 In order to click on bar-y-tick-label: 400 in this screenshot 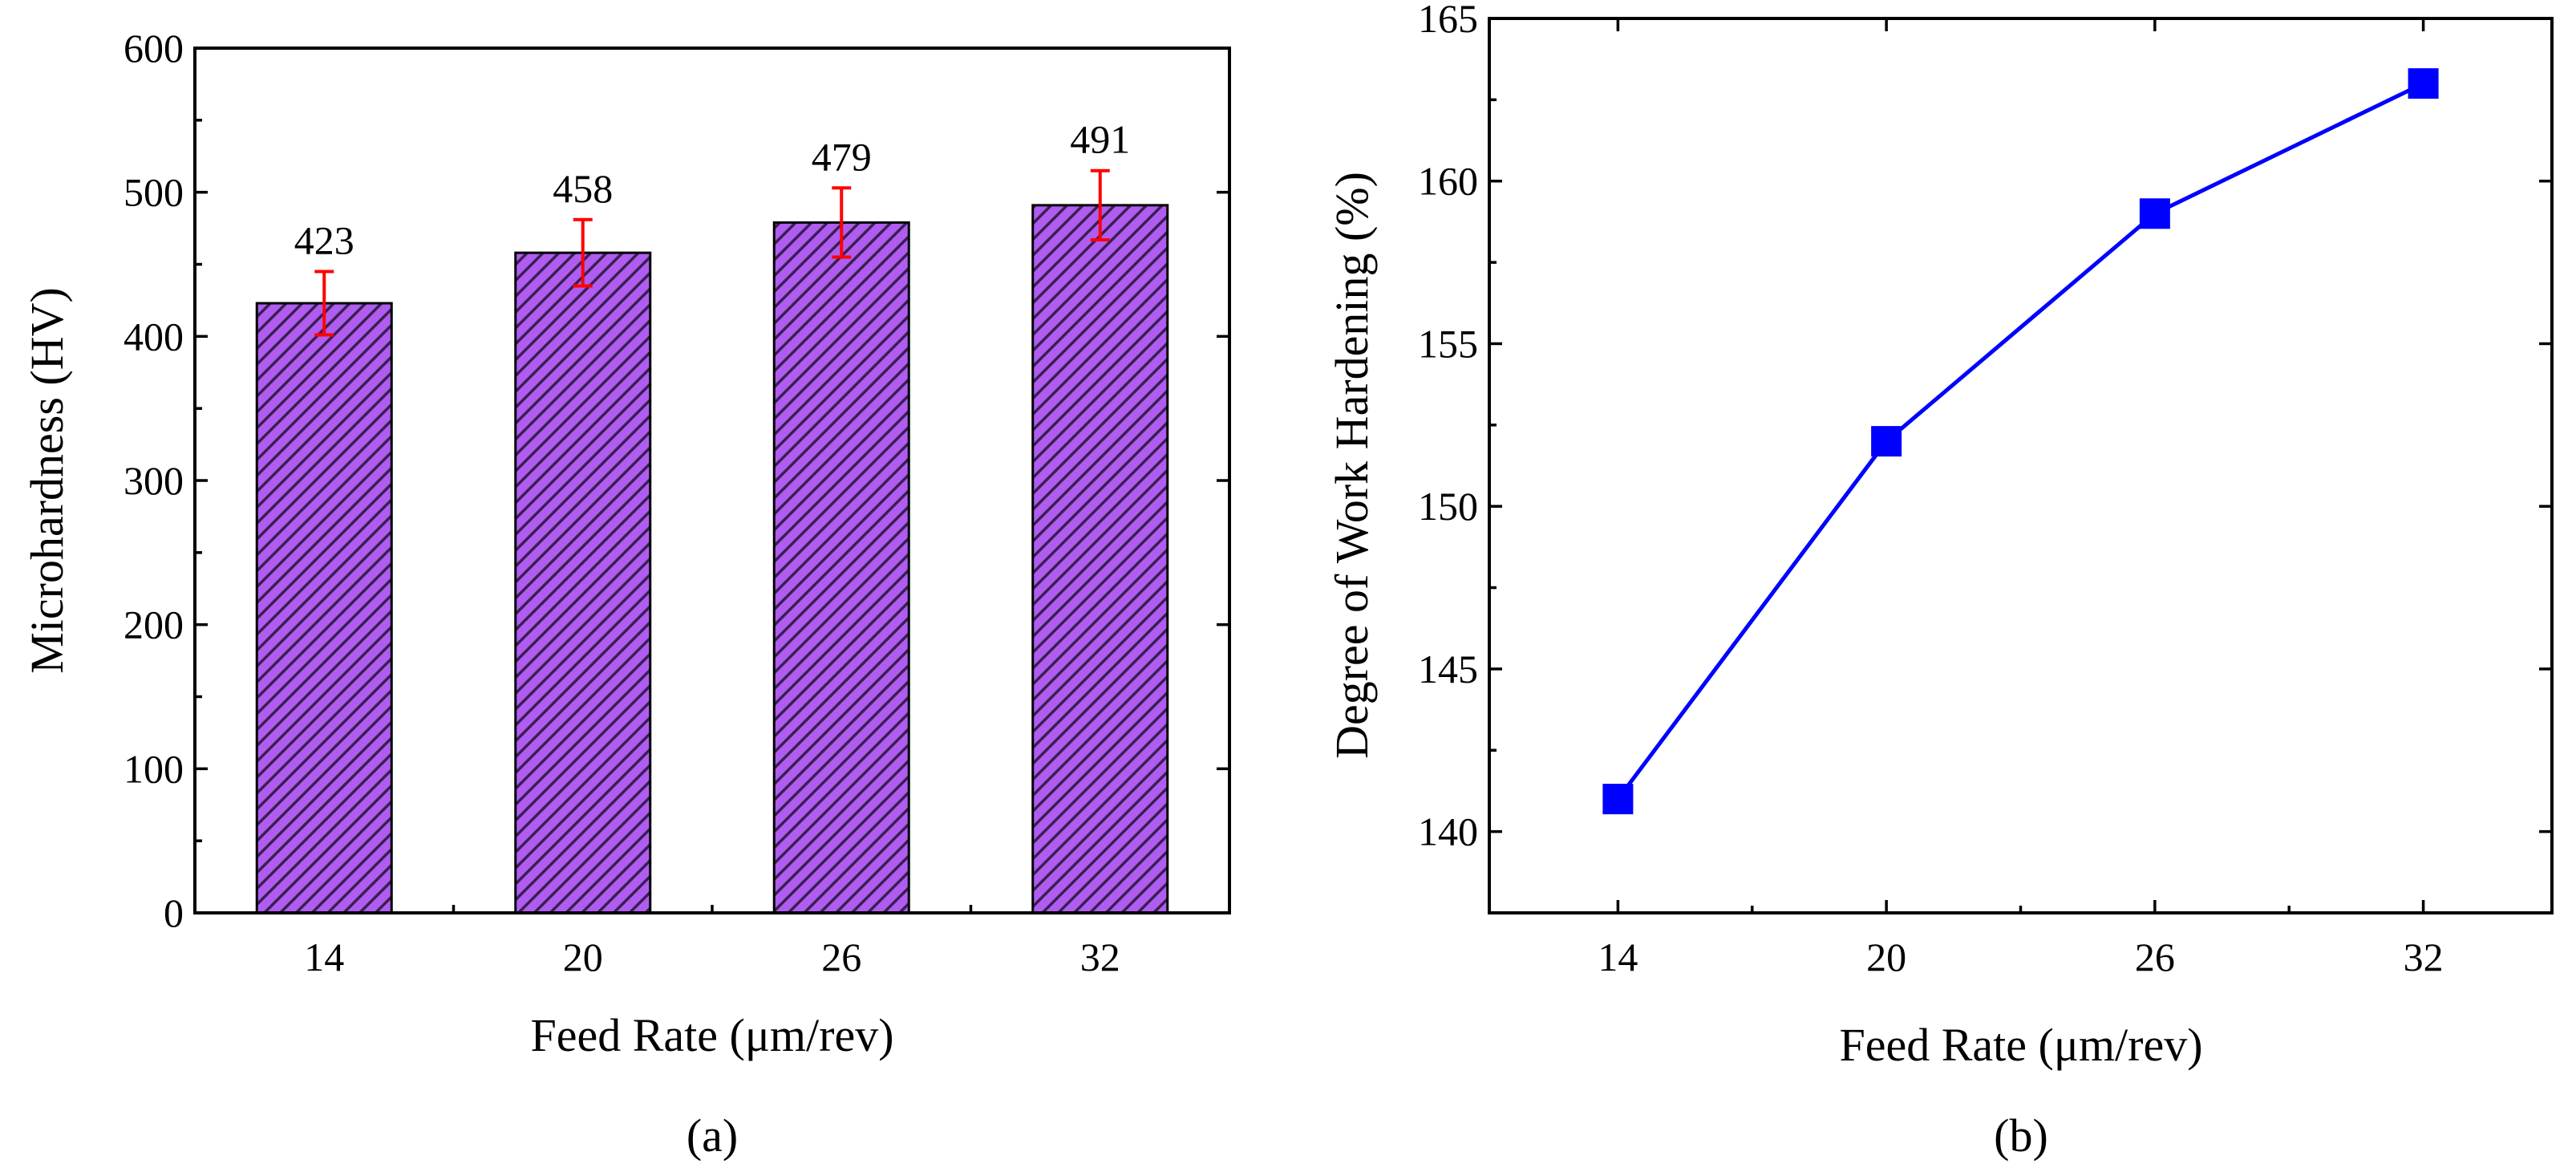, I will do `click(154, 337)`.